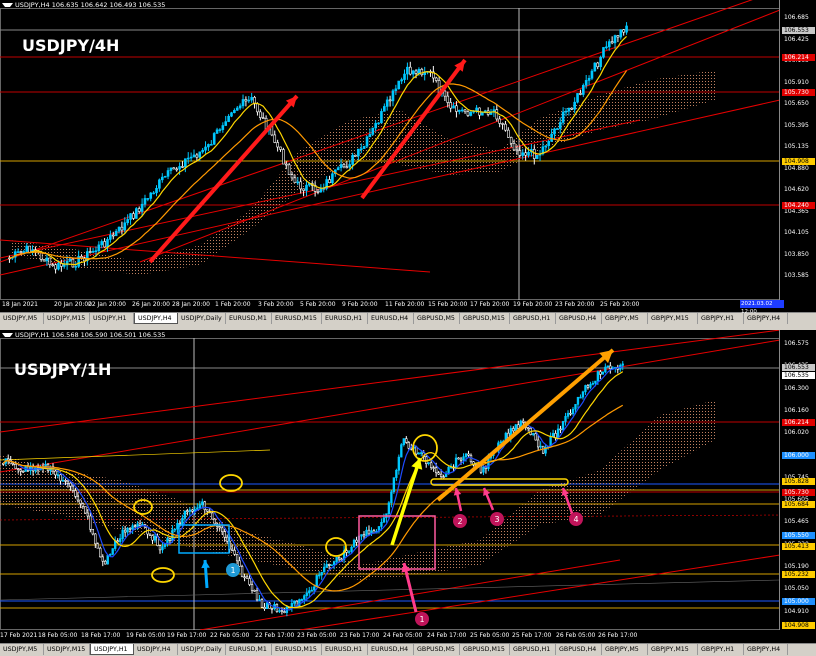  What do you see at coordinates (202, 649) in the screenshot?
I see `h1-tab-usdjpy-daily: USDJPY,Daily` at bounding box center [202, 649].